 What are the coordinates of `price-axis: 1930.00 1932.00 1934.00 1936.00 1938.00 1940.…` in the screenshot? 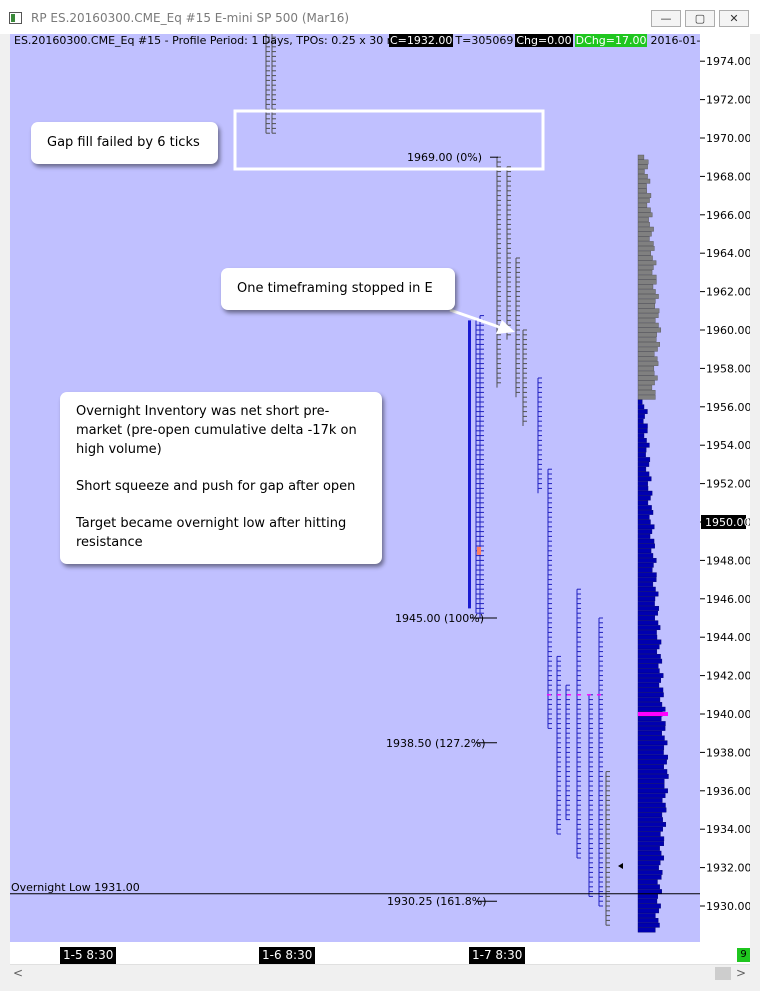 It's located at (726, 488).